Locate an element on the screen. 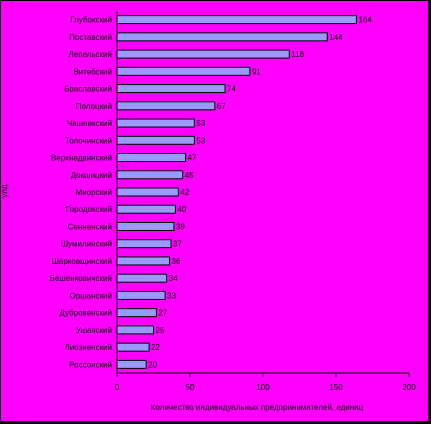  value-label: 42 is located at coordinates (184, 192).